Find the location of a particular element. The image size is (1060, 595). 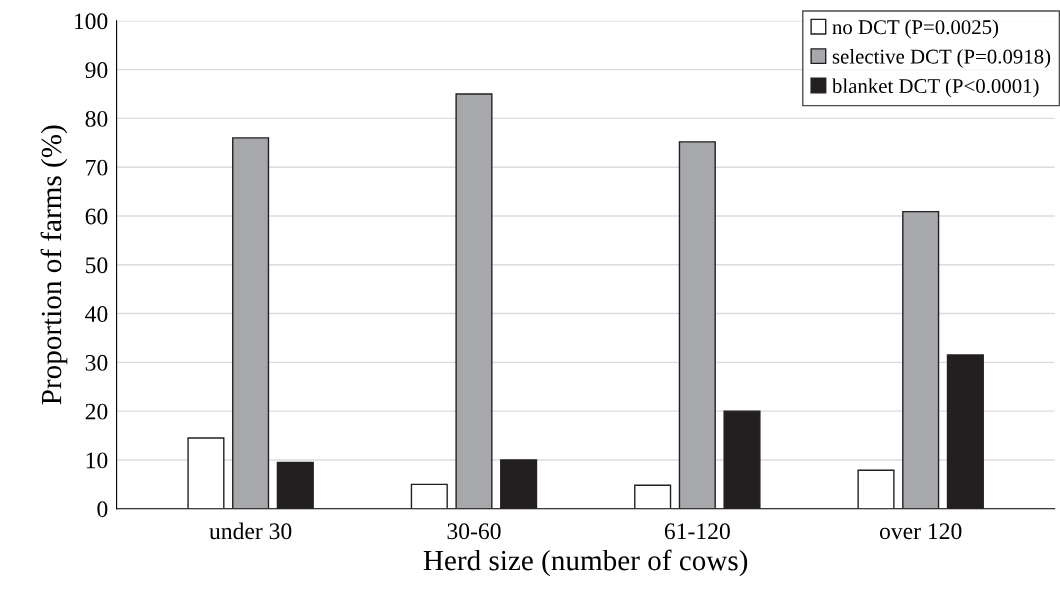

y-tick-label: 0 is located at coordinates (102, 509).